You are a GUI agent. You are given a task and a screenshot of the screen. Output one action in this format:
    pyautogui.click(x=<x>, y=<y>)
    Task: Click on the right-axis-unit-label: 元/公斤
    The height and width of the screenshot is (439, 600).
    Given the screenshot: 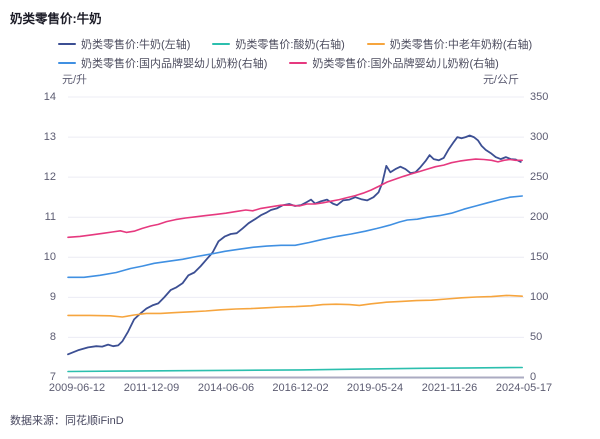 What is the action you would take?
    pyautogui.click(x=500, y=80)
    